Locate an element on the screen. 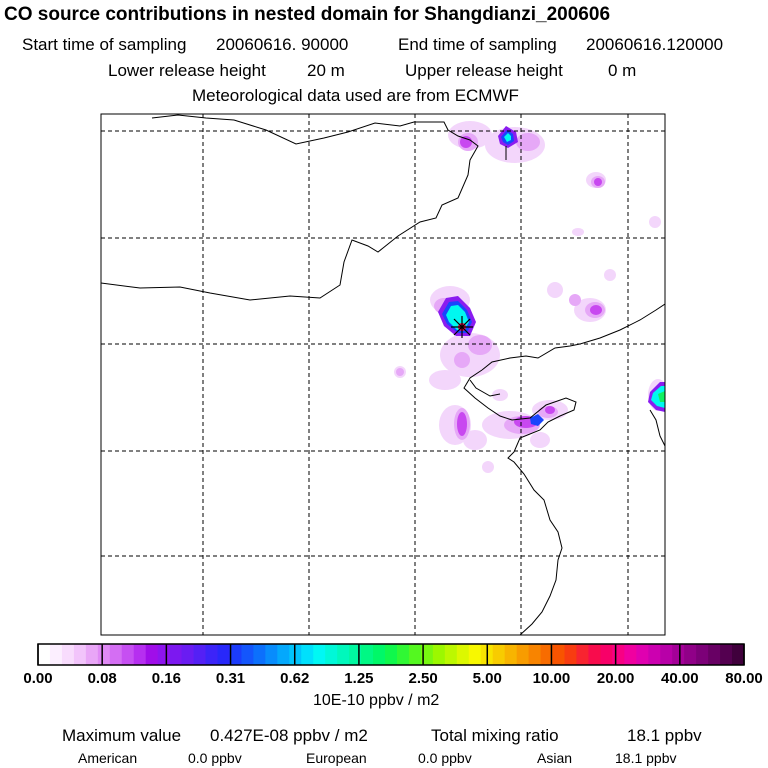  plume-core-area is located at coordinates (551, 276).